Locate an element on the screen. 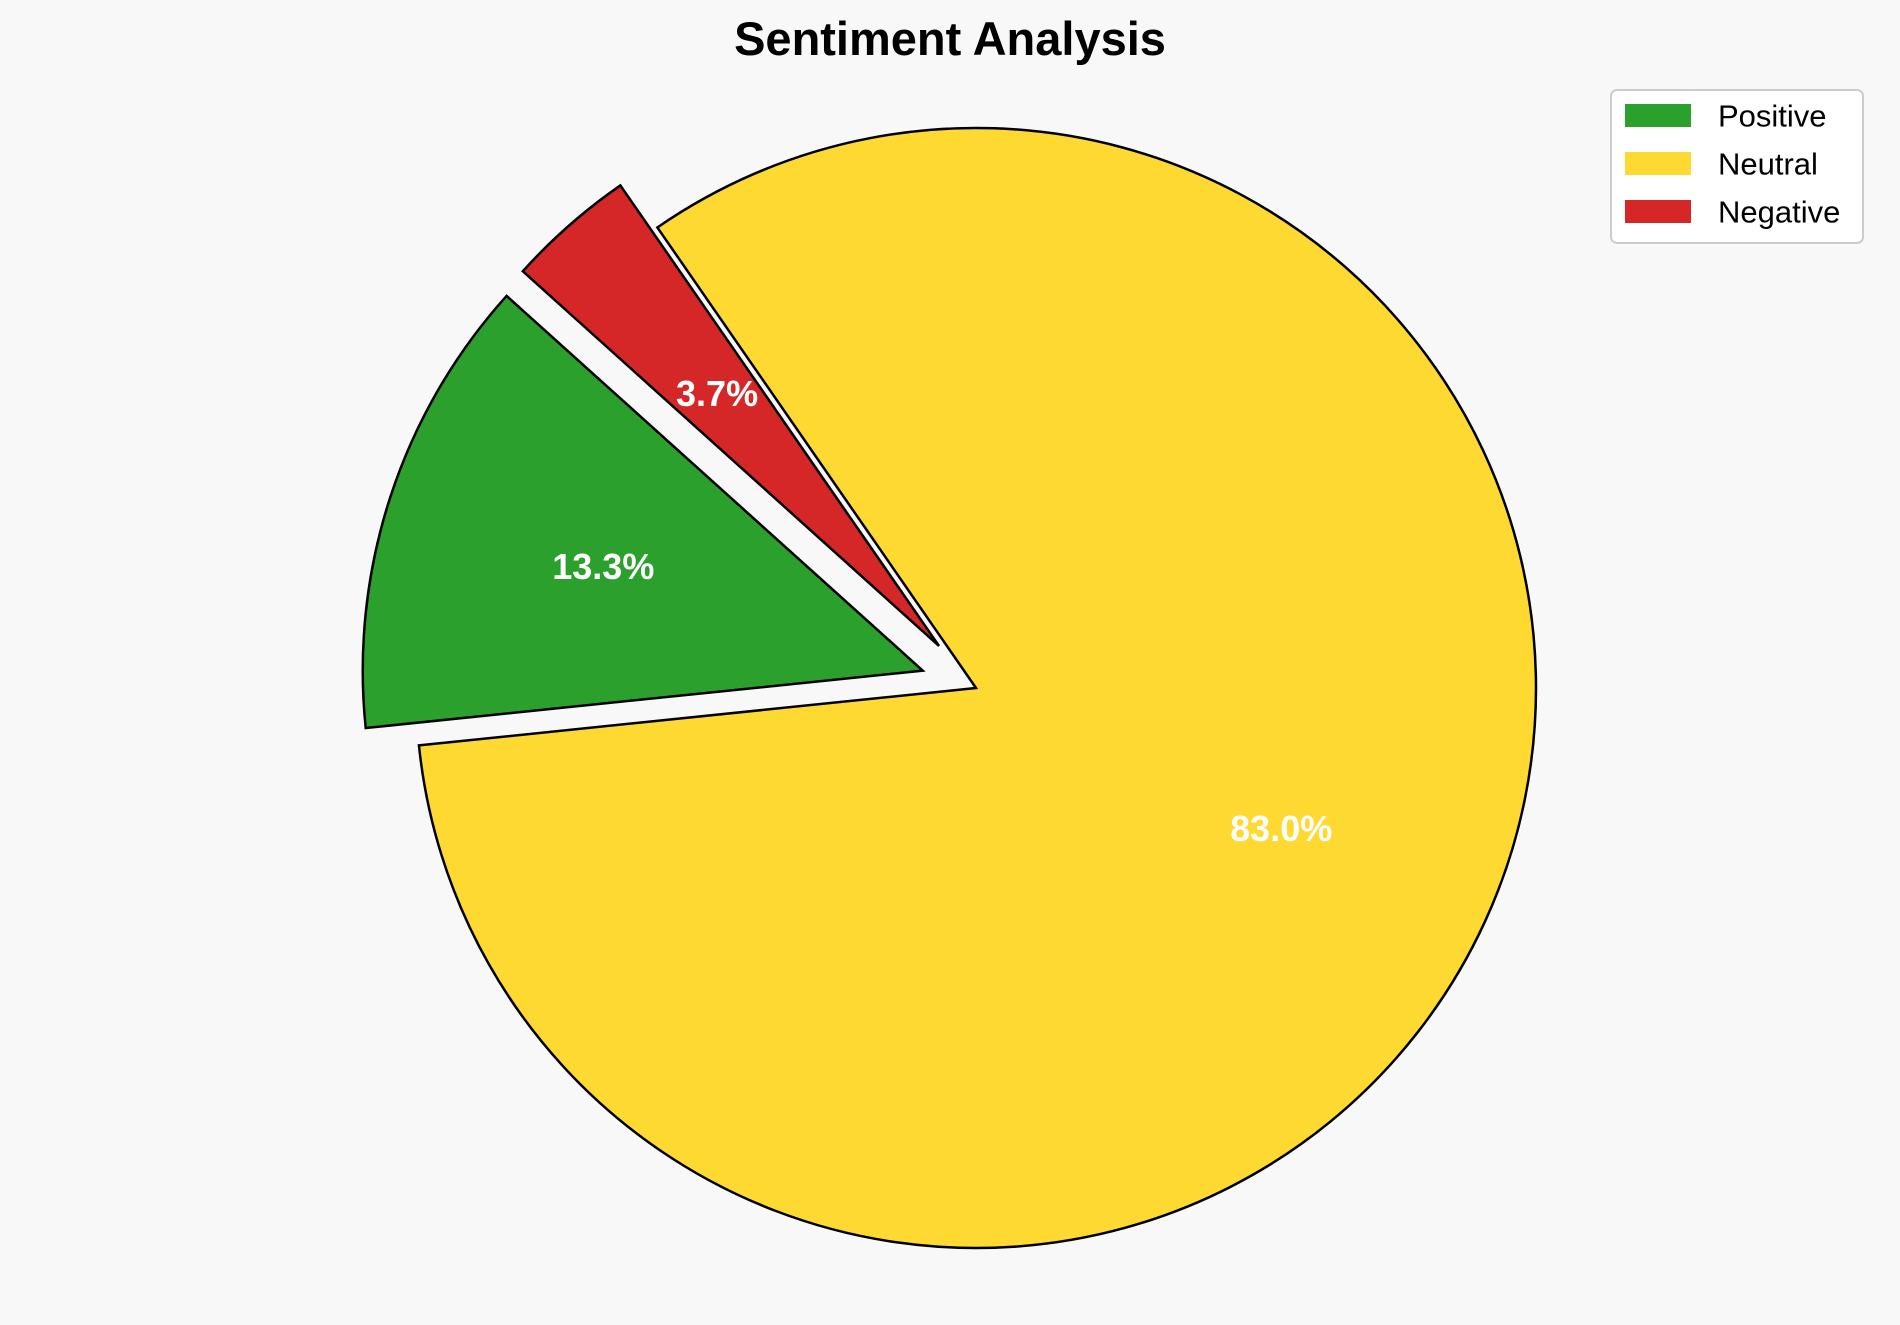 The height and width of the screenshot is (1325, 1900). legend-items: Positive Neutral Negative is located at coordinates (1732, 164).